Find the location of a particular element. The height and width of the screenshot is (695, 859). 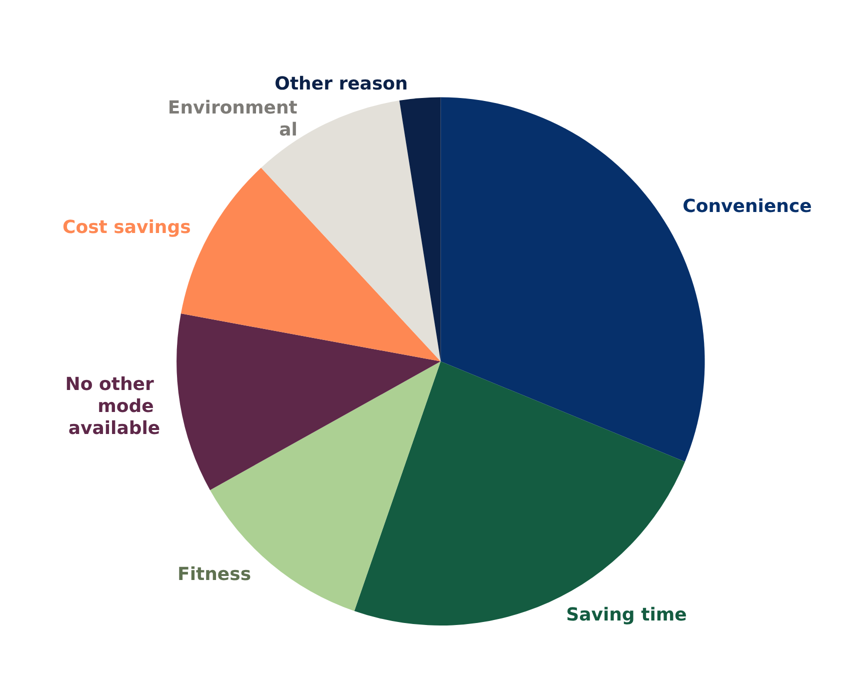

slice-label: Fitness is located at coordinates (215, 575).